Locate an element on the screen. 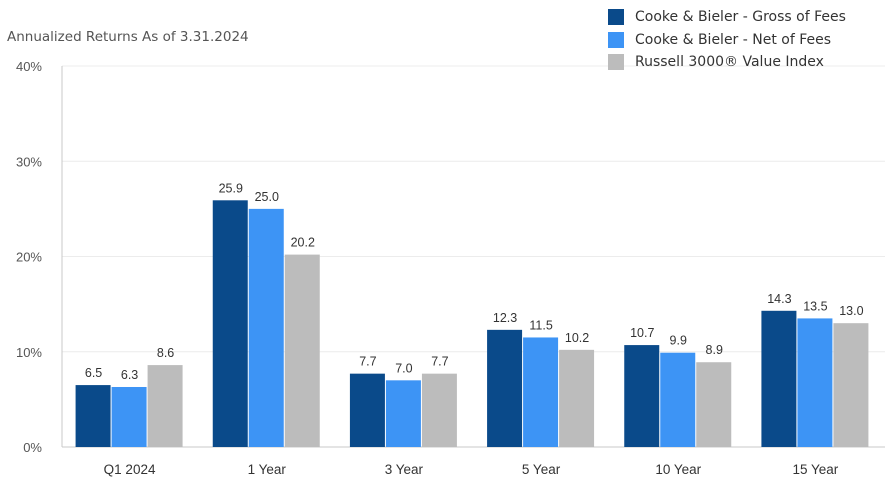 The image size is (885, 478). y-tick-label: 0% is located at coordinates (32, 447).